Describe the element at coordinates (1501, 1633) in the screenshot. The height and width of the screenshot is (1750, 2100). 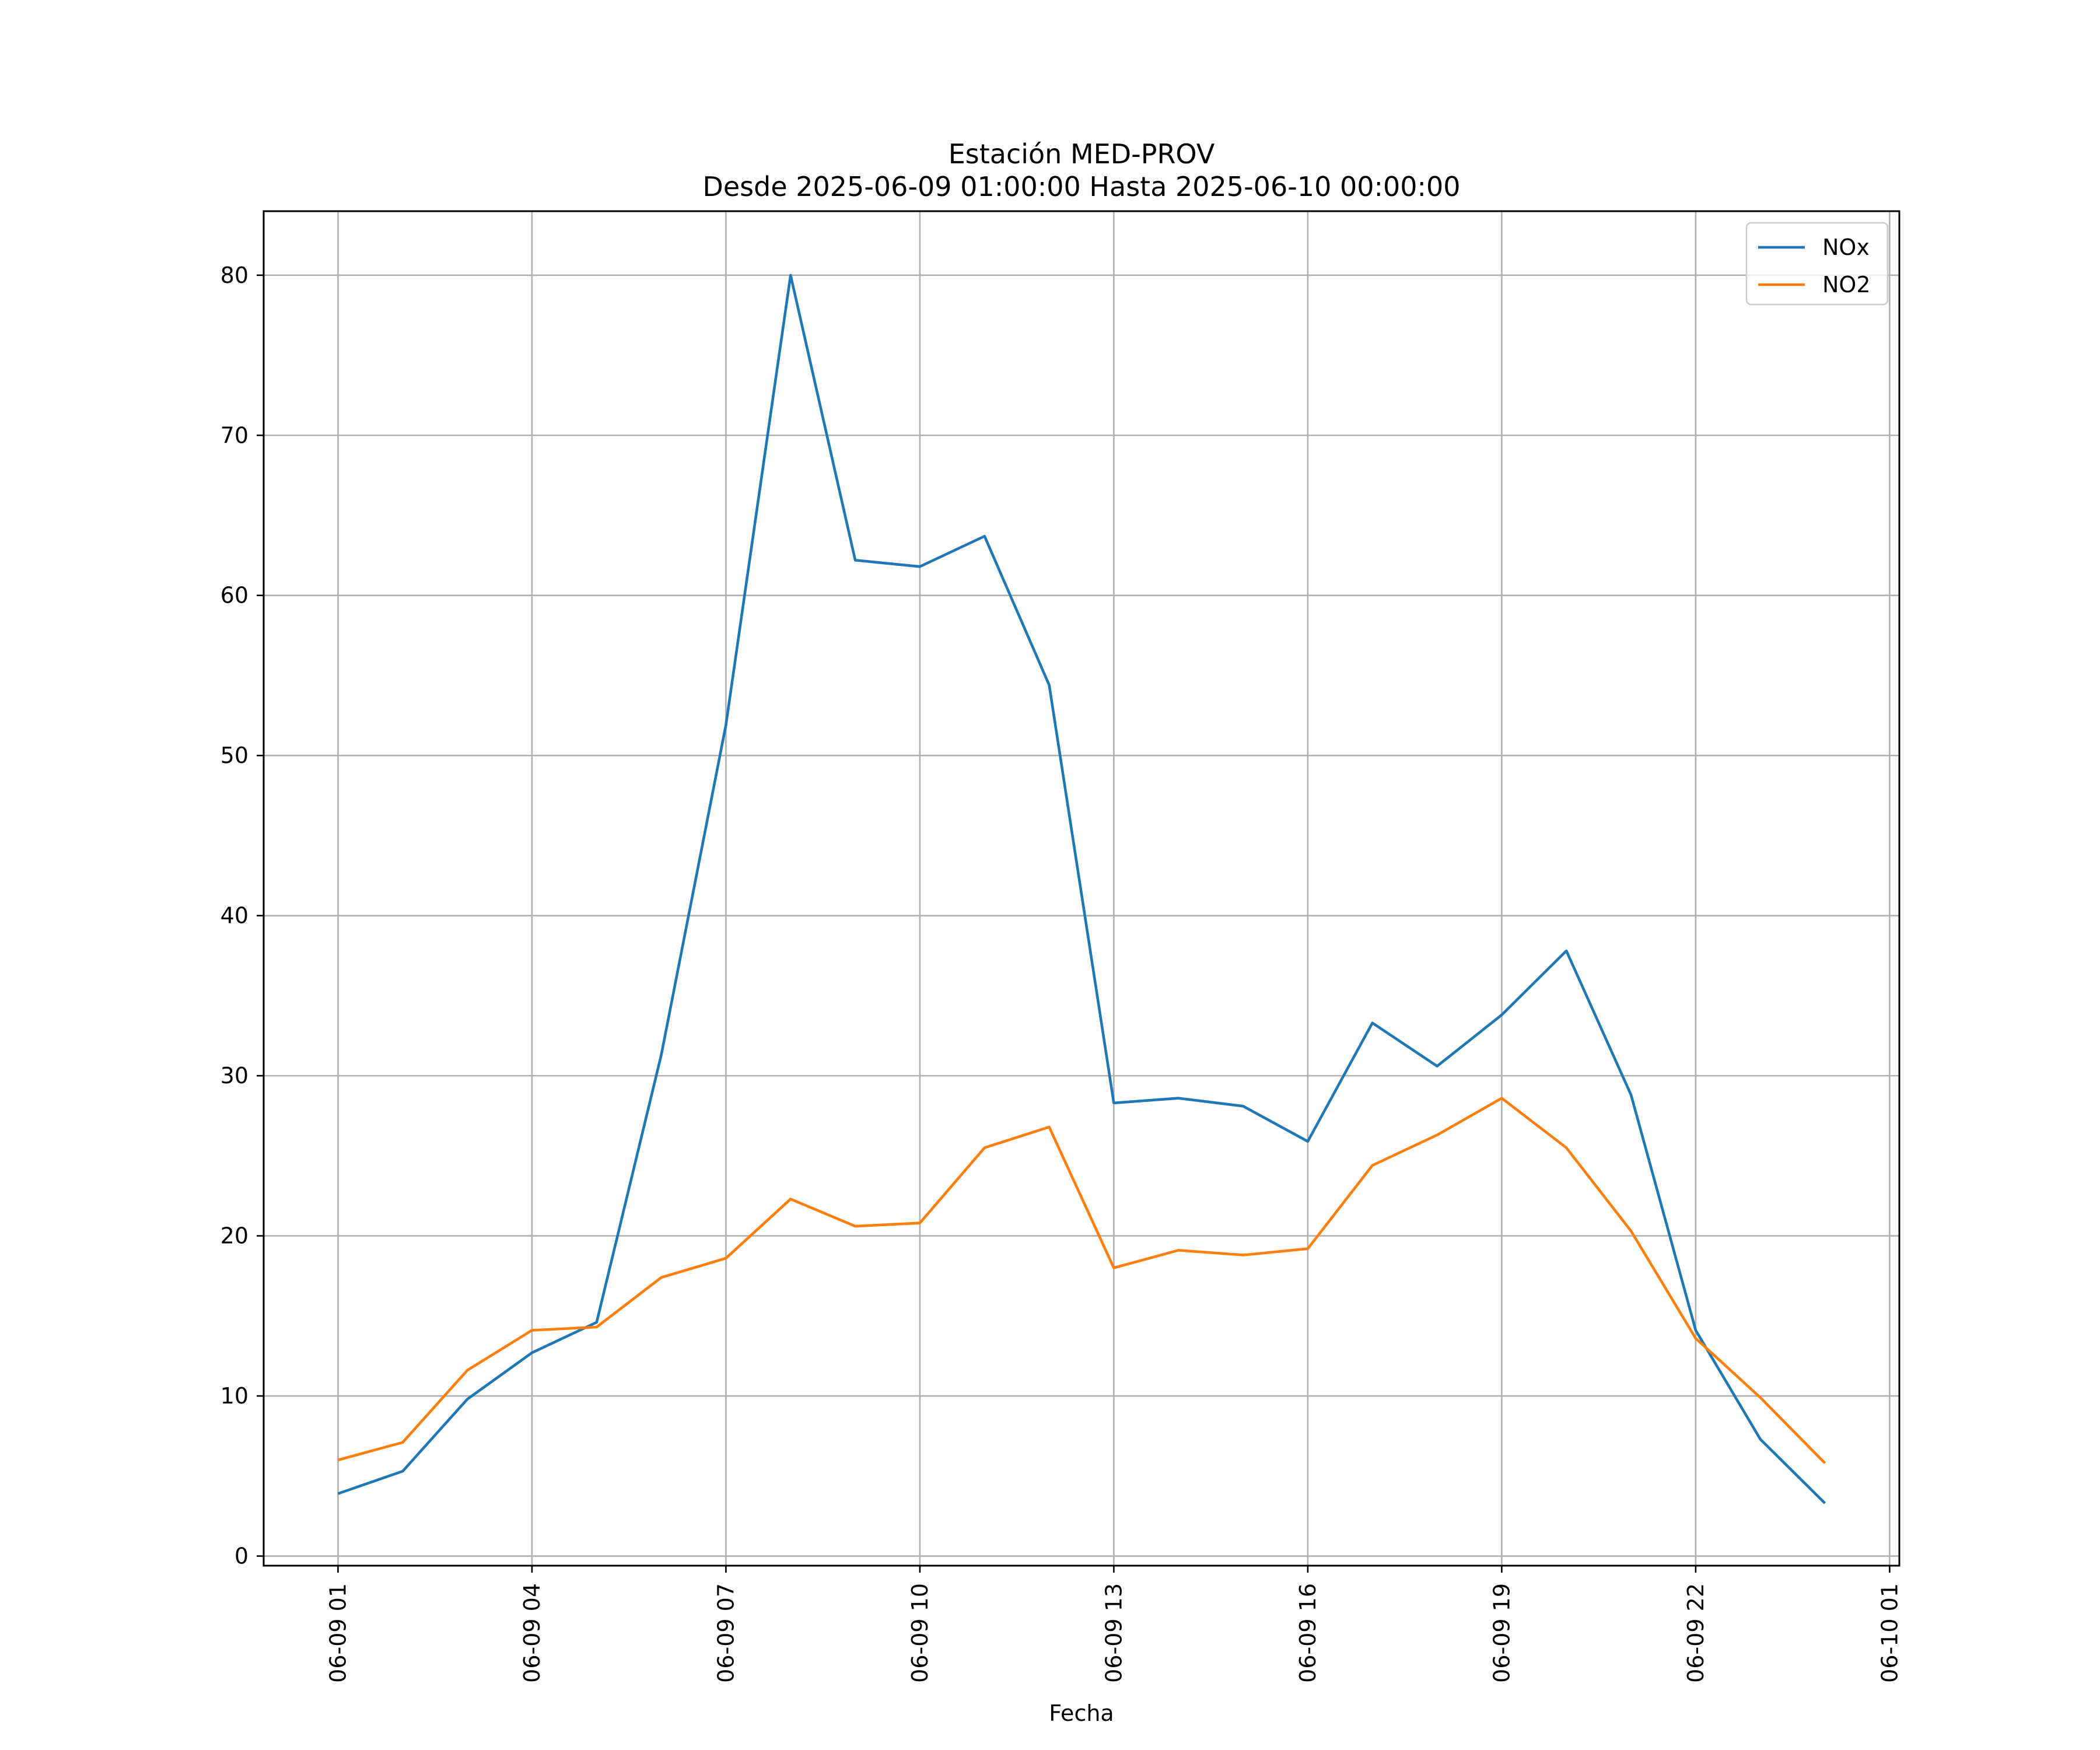
I see `x-tick-label: 06-09 19` at that location.